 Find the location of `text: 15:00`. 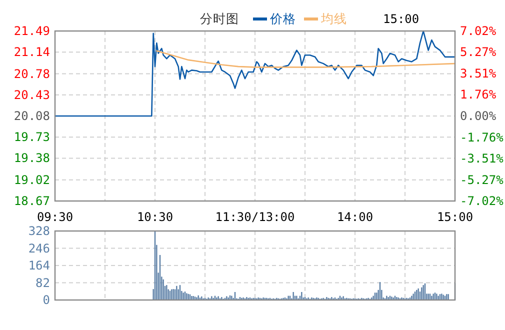

text: 15:00 is located at coordinates (401, 19).